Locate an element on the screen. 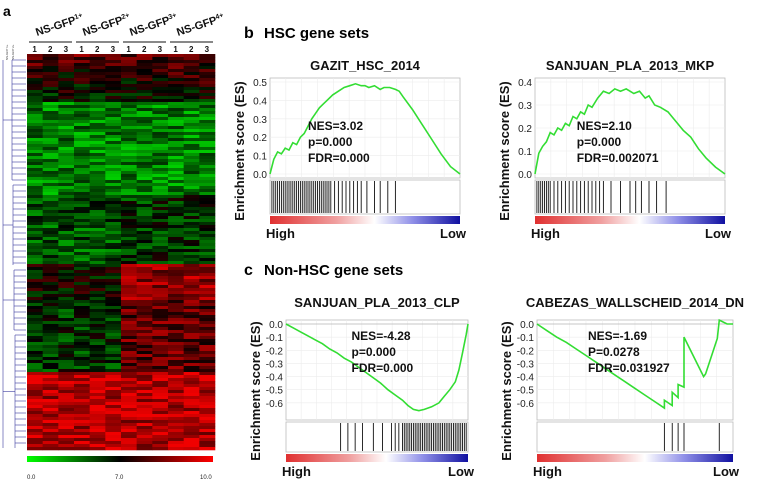 This screenshot has width=760, height=493. gsea-plot-title: CABEZAS_WALLSCHEID_2014_DN is located at coordinates (635, 302).